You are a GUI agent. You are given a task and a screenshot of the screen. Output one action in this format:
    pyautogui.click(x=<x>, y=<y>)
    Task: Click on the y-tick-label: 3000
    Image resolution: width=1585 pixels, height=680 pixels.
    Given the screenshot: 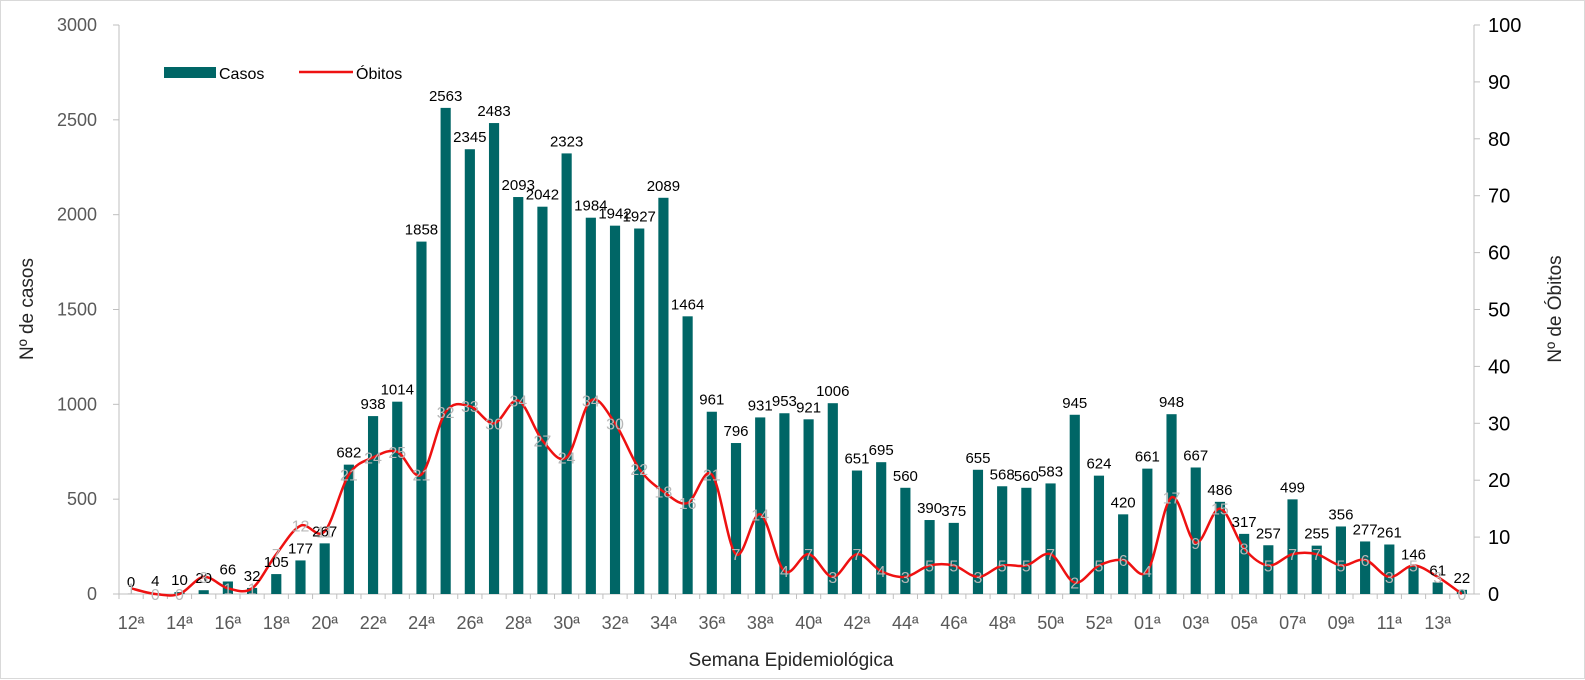 What is the action you would take?
    pyautogui.click(x=77, y=25)
    